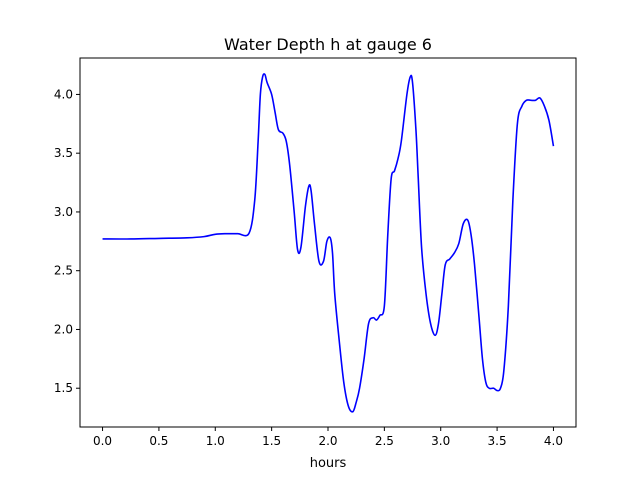  I want to click on x-tick-label: 0.0, so click(102, 441).